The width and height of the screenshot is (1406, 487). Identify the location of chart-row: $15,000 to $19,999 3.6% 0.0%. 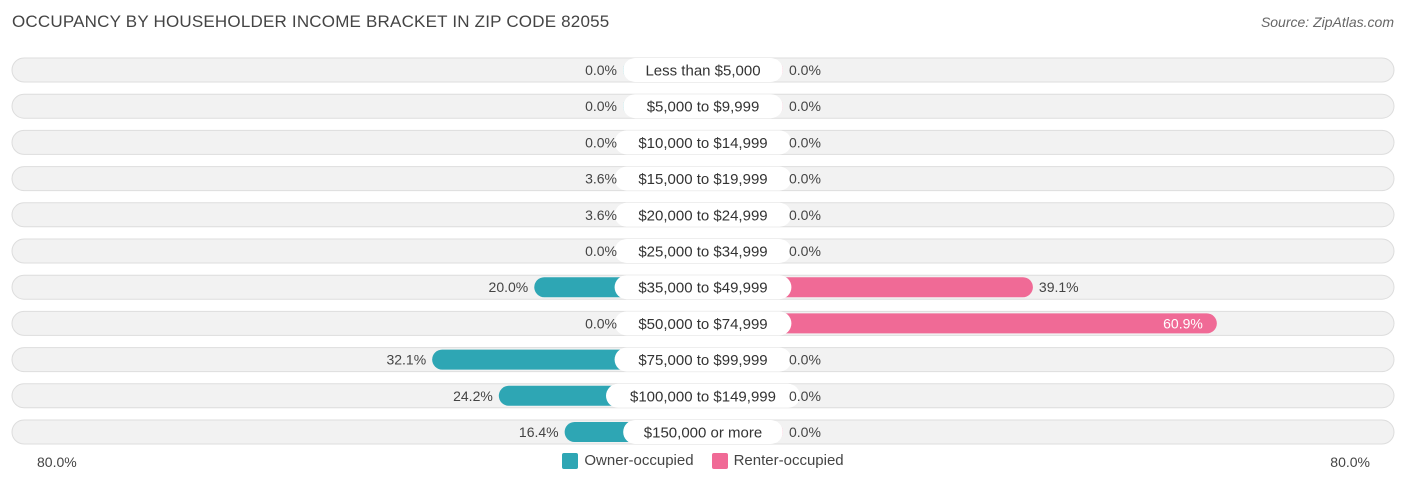
(703, 179).